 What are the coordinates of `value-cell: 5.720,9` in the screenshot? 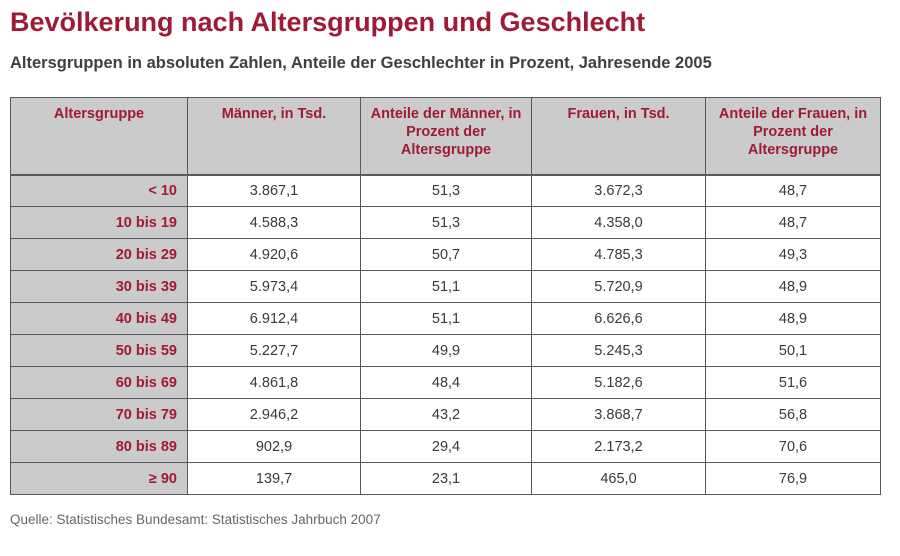 It's located at (618, 287).